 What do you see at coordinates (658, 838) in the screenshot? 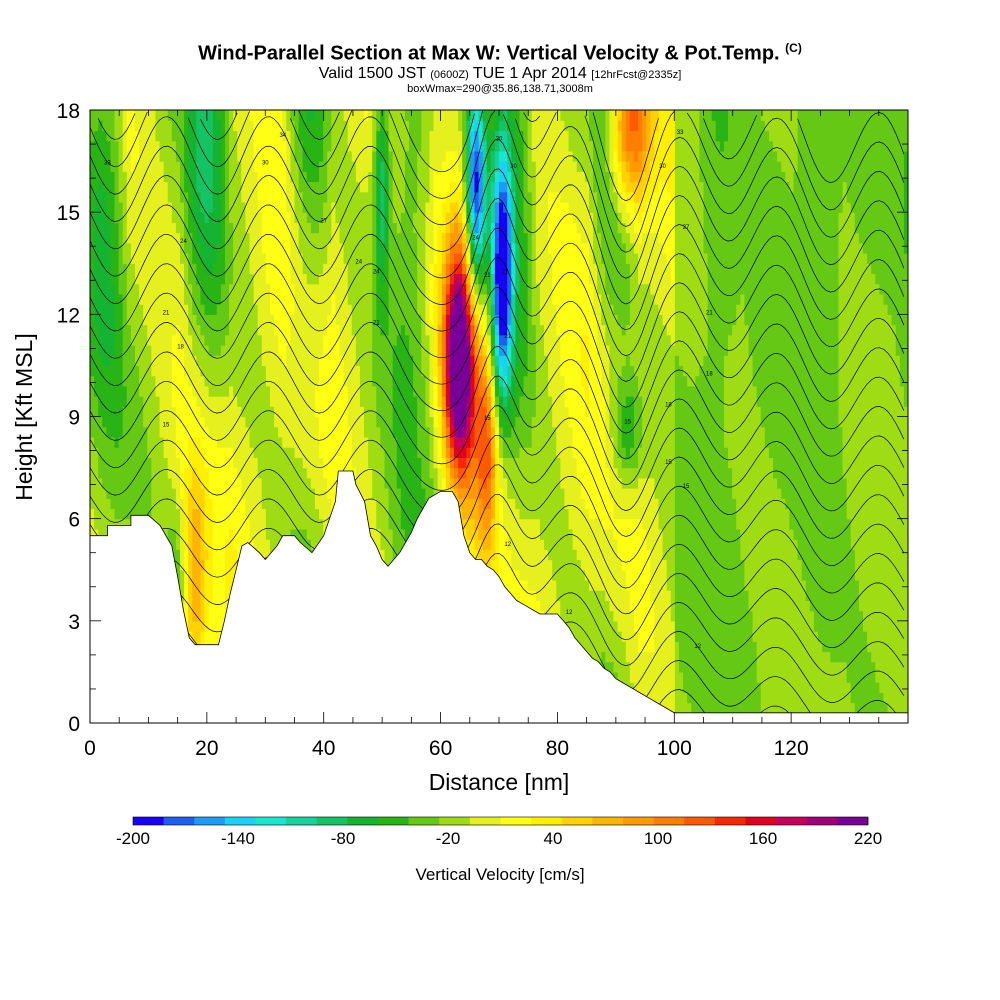
I see `colorbar-tick-label: 100` at bounding box center [658, 838].